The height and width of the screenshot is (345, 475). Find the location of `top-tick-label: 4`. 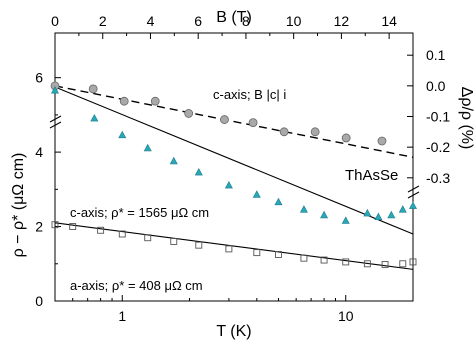

top-tick-label: 4 is located at coordinates (151, 21).